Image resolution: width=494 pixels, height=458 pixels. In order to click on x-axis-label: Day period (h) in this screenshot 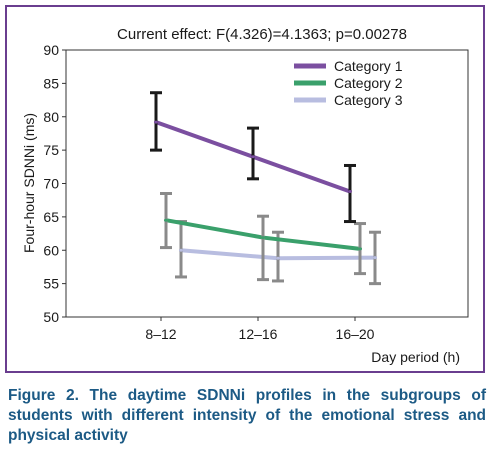, I will do `click(415, 357)`.